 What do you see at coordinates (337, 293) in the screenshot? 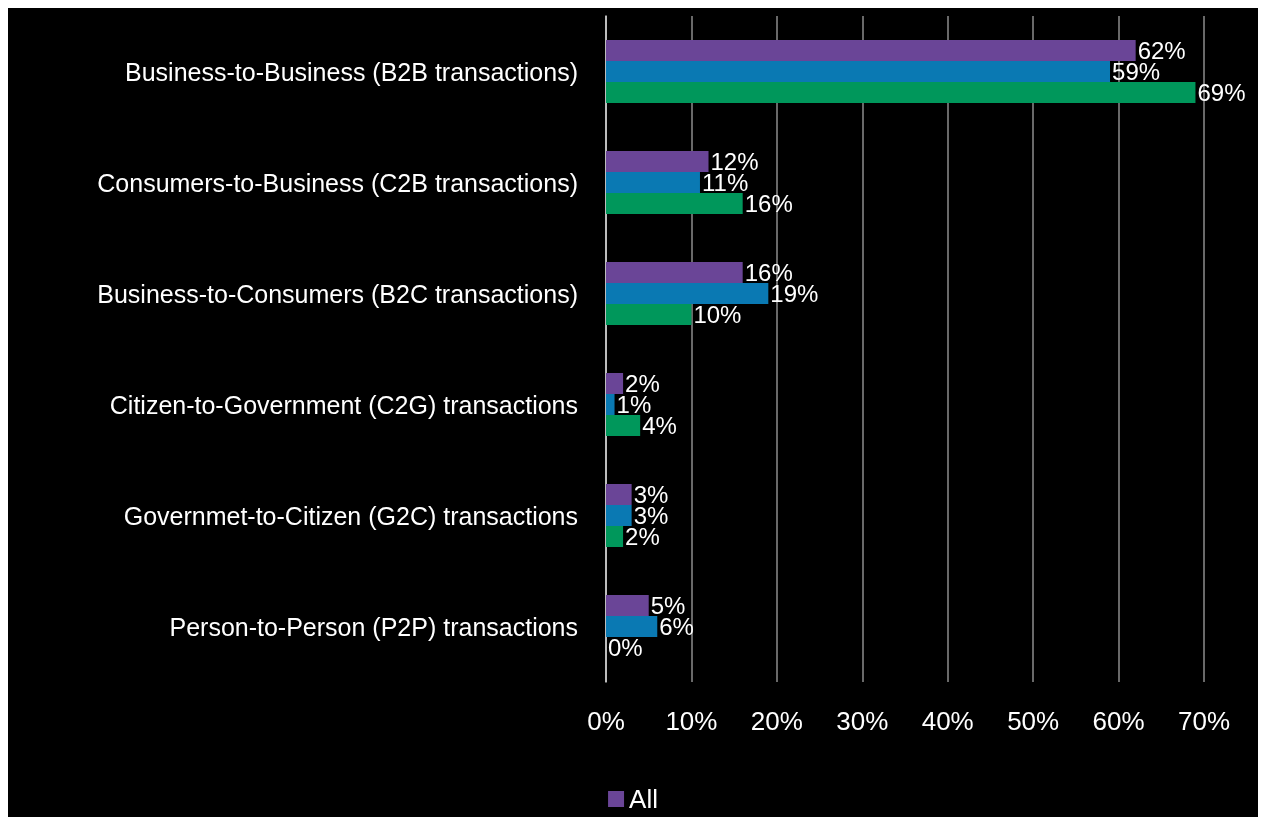
I see `y-tick-label: Business-to-Consumers (B2C transactions)` at bounding box center [337, 293].